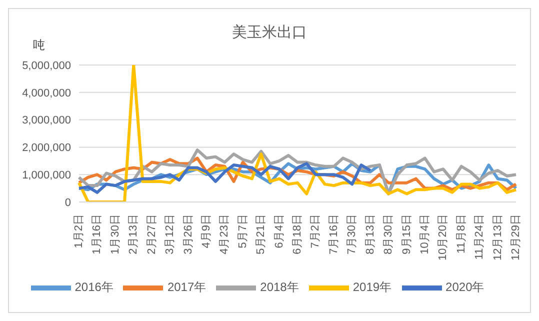 This screenshot has height=321, width=539. I want to click on x-tick-label: 11月24日, so click(480, 237).